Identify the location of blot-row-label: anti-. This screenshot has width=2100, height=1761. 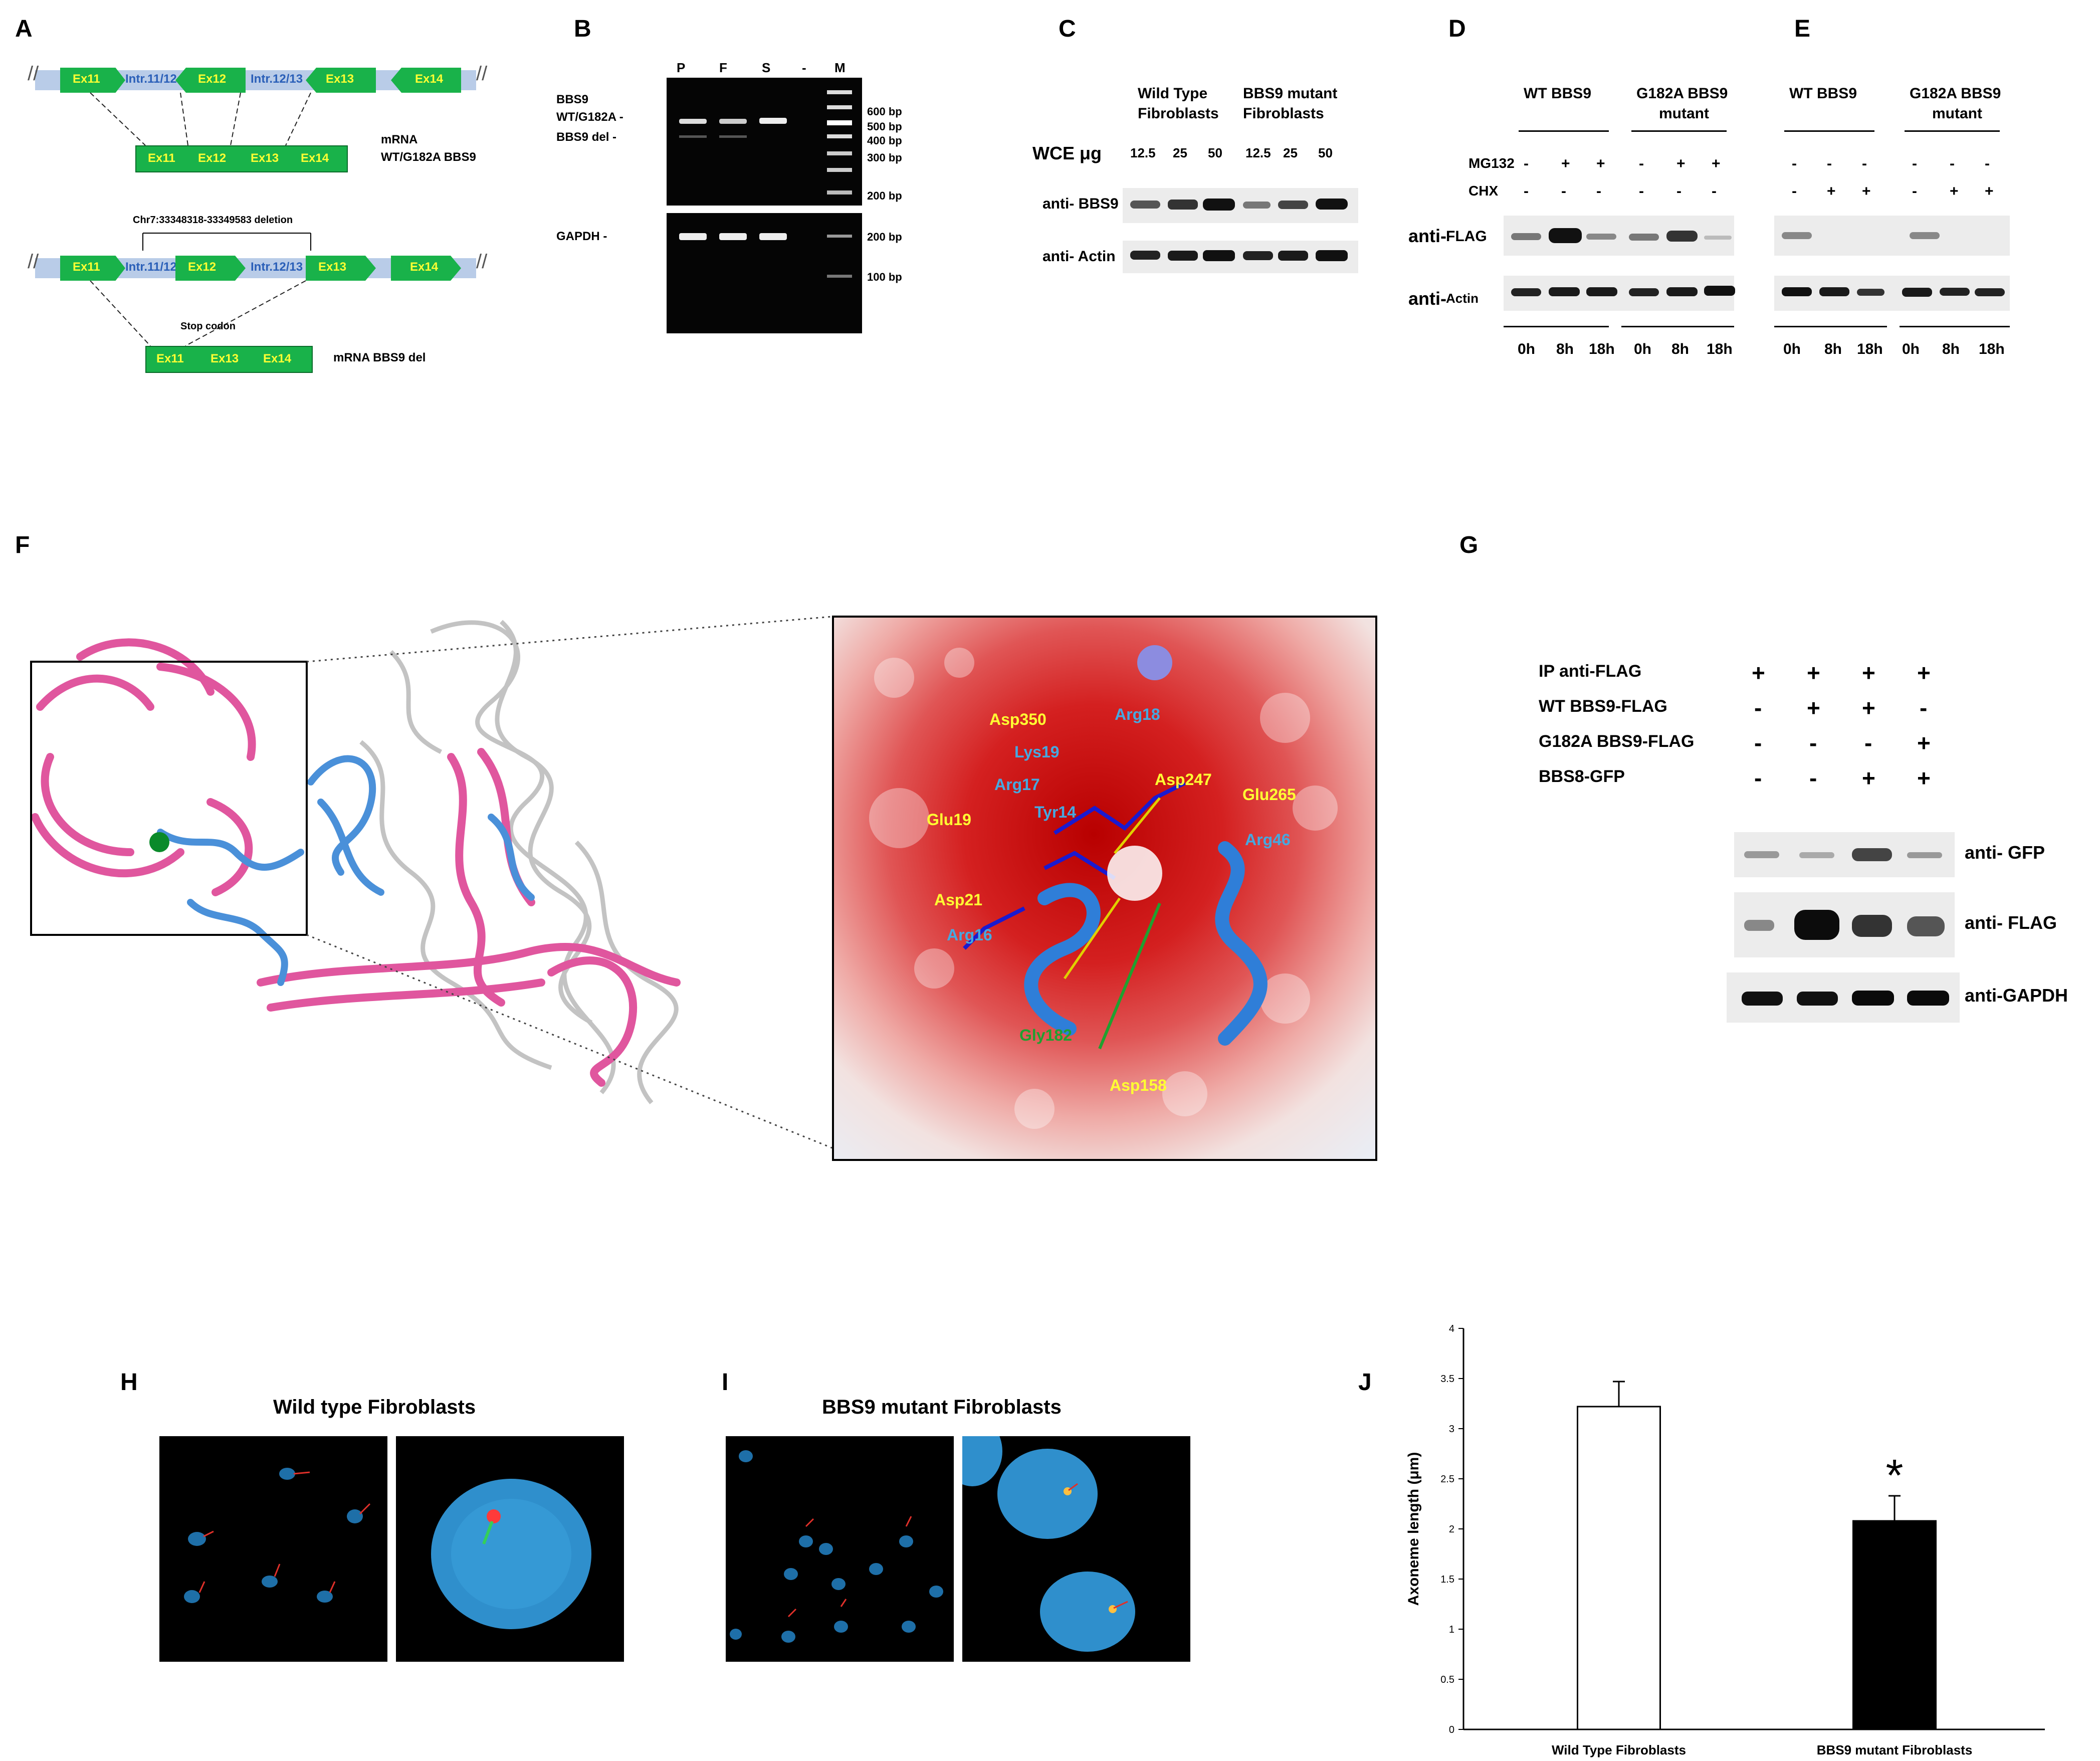
(1427, 236).